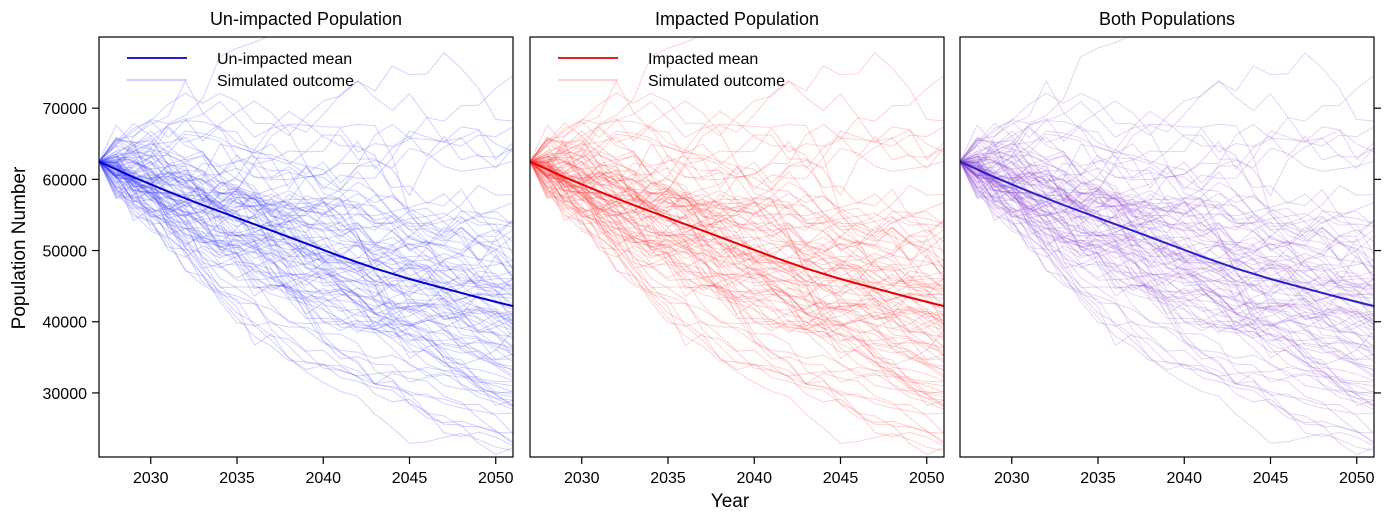 The height and width of the screenshot is (515, 1384). I want to click on x-tick-label: 2040, so click(754, 478).